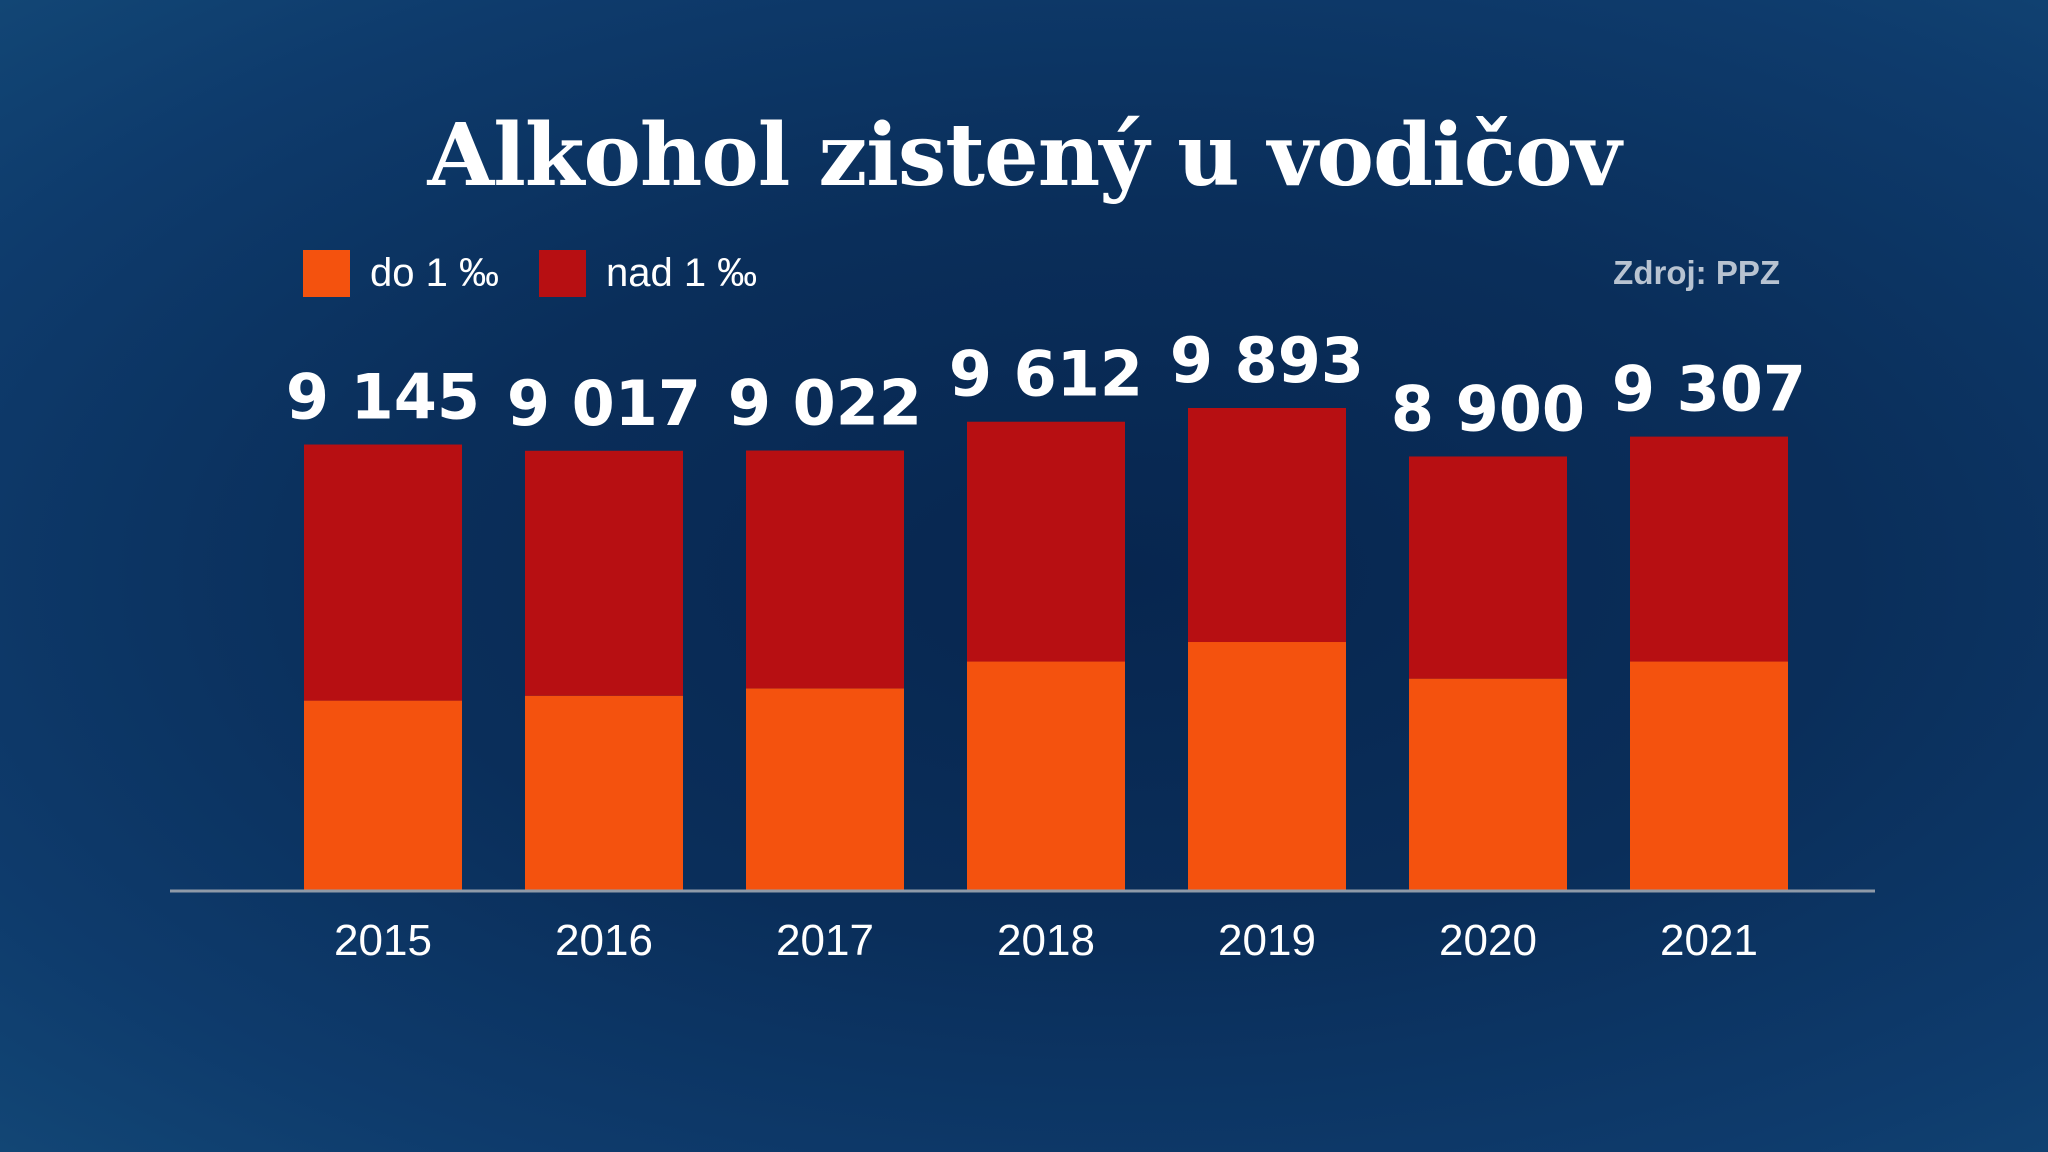 This screenshot has width=2048, height=1152. What do you see at coordinates (1709, 940) in the screenshot?
I see `x-tick-label-2021: 2021` at bounding box center [1709, 940].